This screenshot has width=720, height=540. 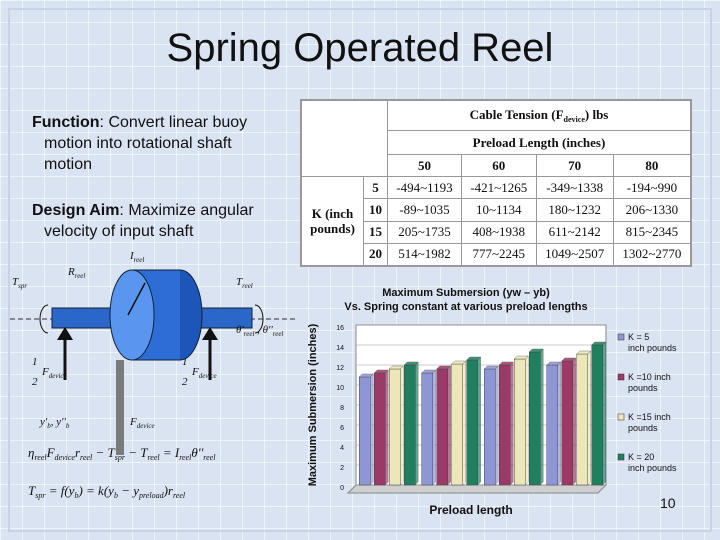 What do you see at coordinates (76, 273) in the screenshot?
I see `r-reel-label: Rreel` at bounding box center [76, 273].